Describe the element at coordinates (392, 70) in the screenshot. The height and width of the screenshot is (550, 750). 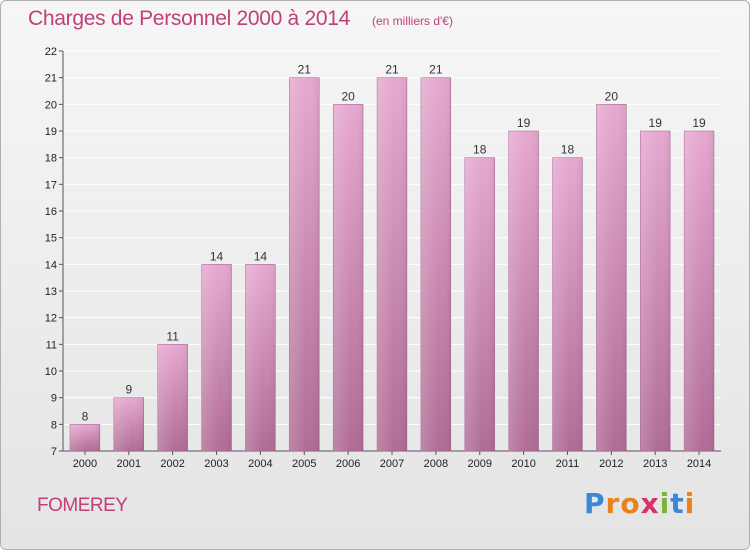
I see `data-label-2007: 21` at that location.